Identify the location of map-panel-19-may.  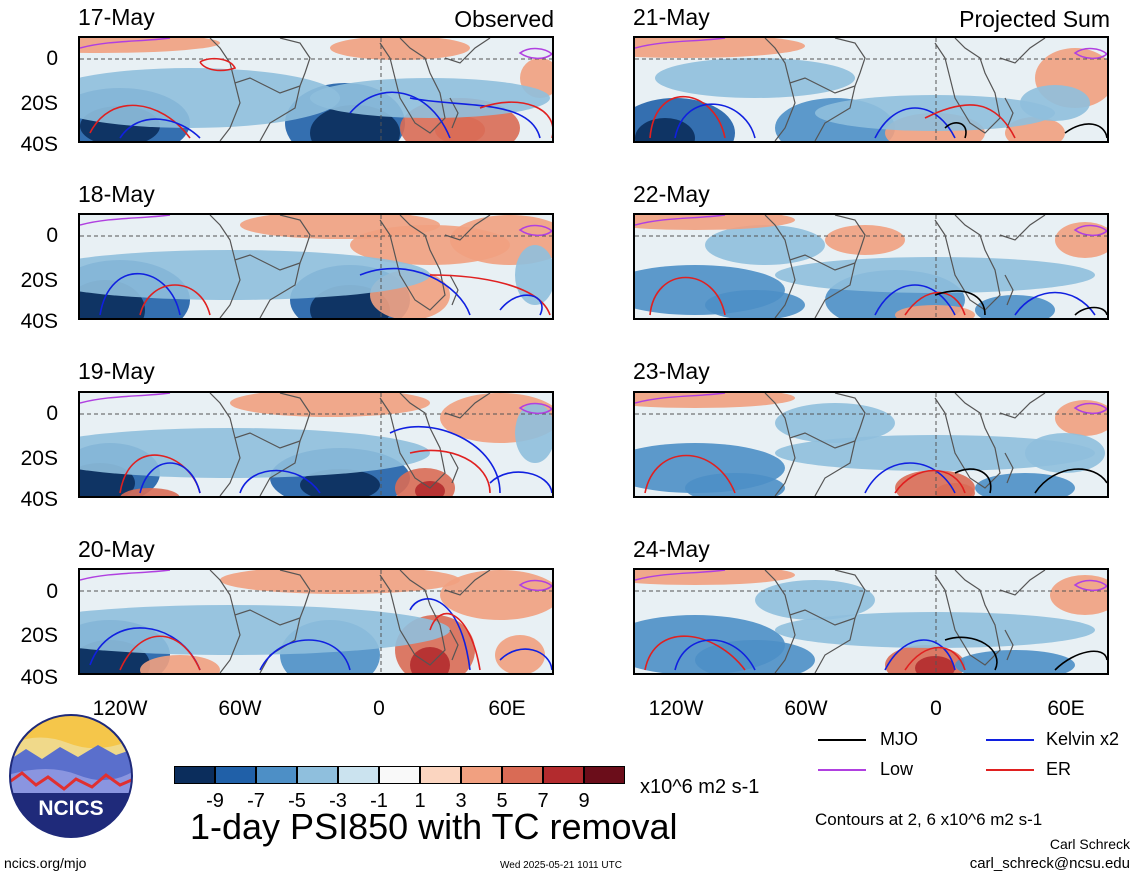
(316, 444).